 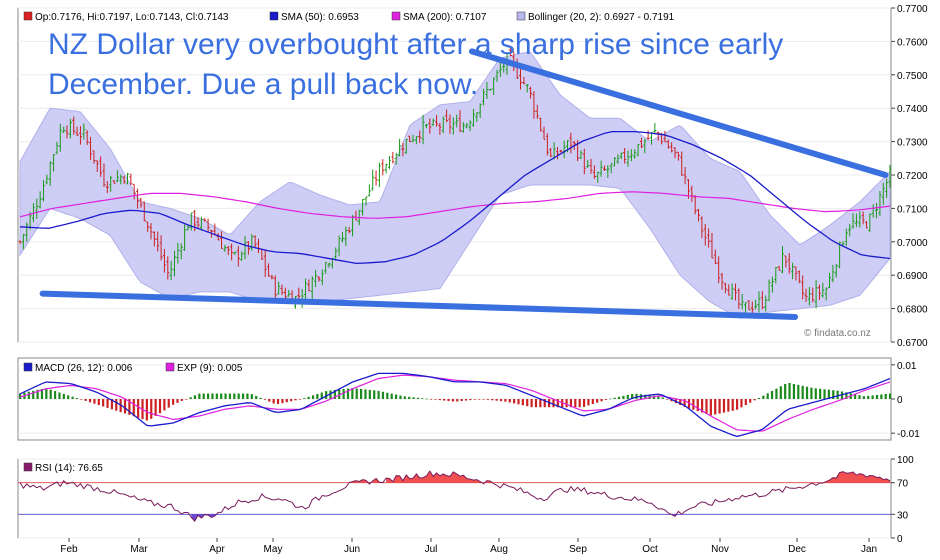 What do you see at coordinates (912, 209) in the screenshot?
I see `price-tick-label: 0.7100` at bounding box center [912, 209].